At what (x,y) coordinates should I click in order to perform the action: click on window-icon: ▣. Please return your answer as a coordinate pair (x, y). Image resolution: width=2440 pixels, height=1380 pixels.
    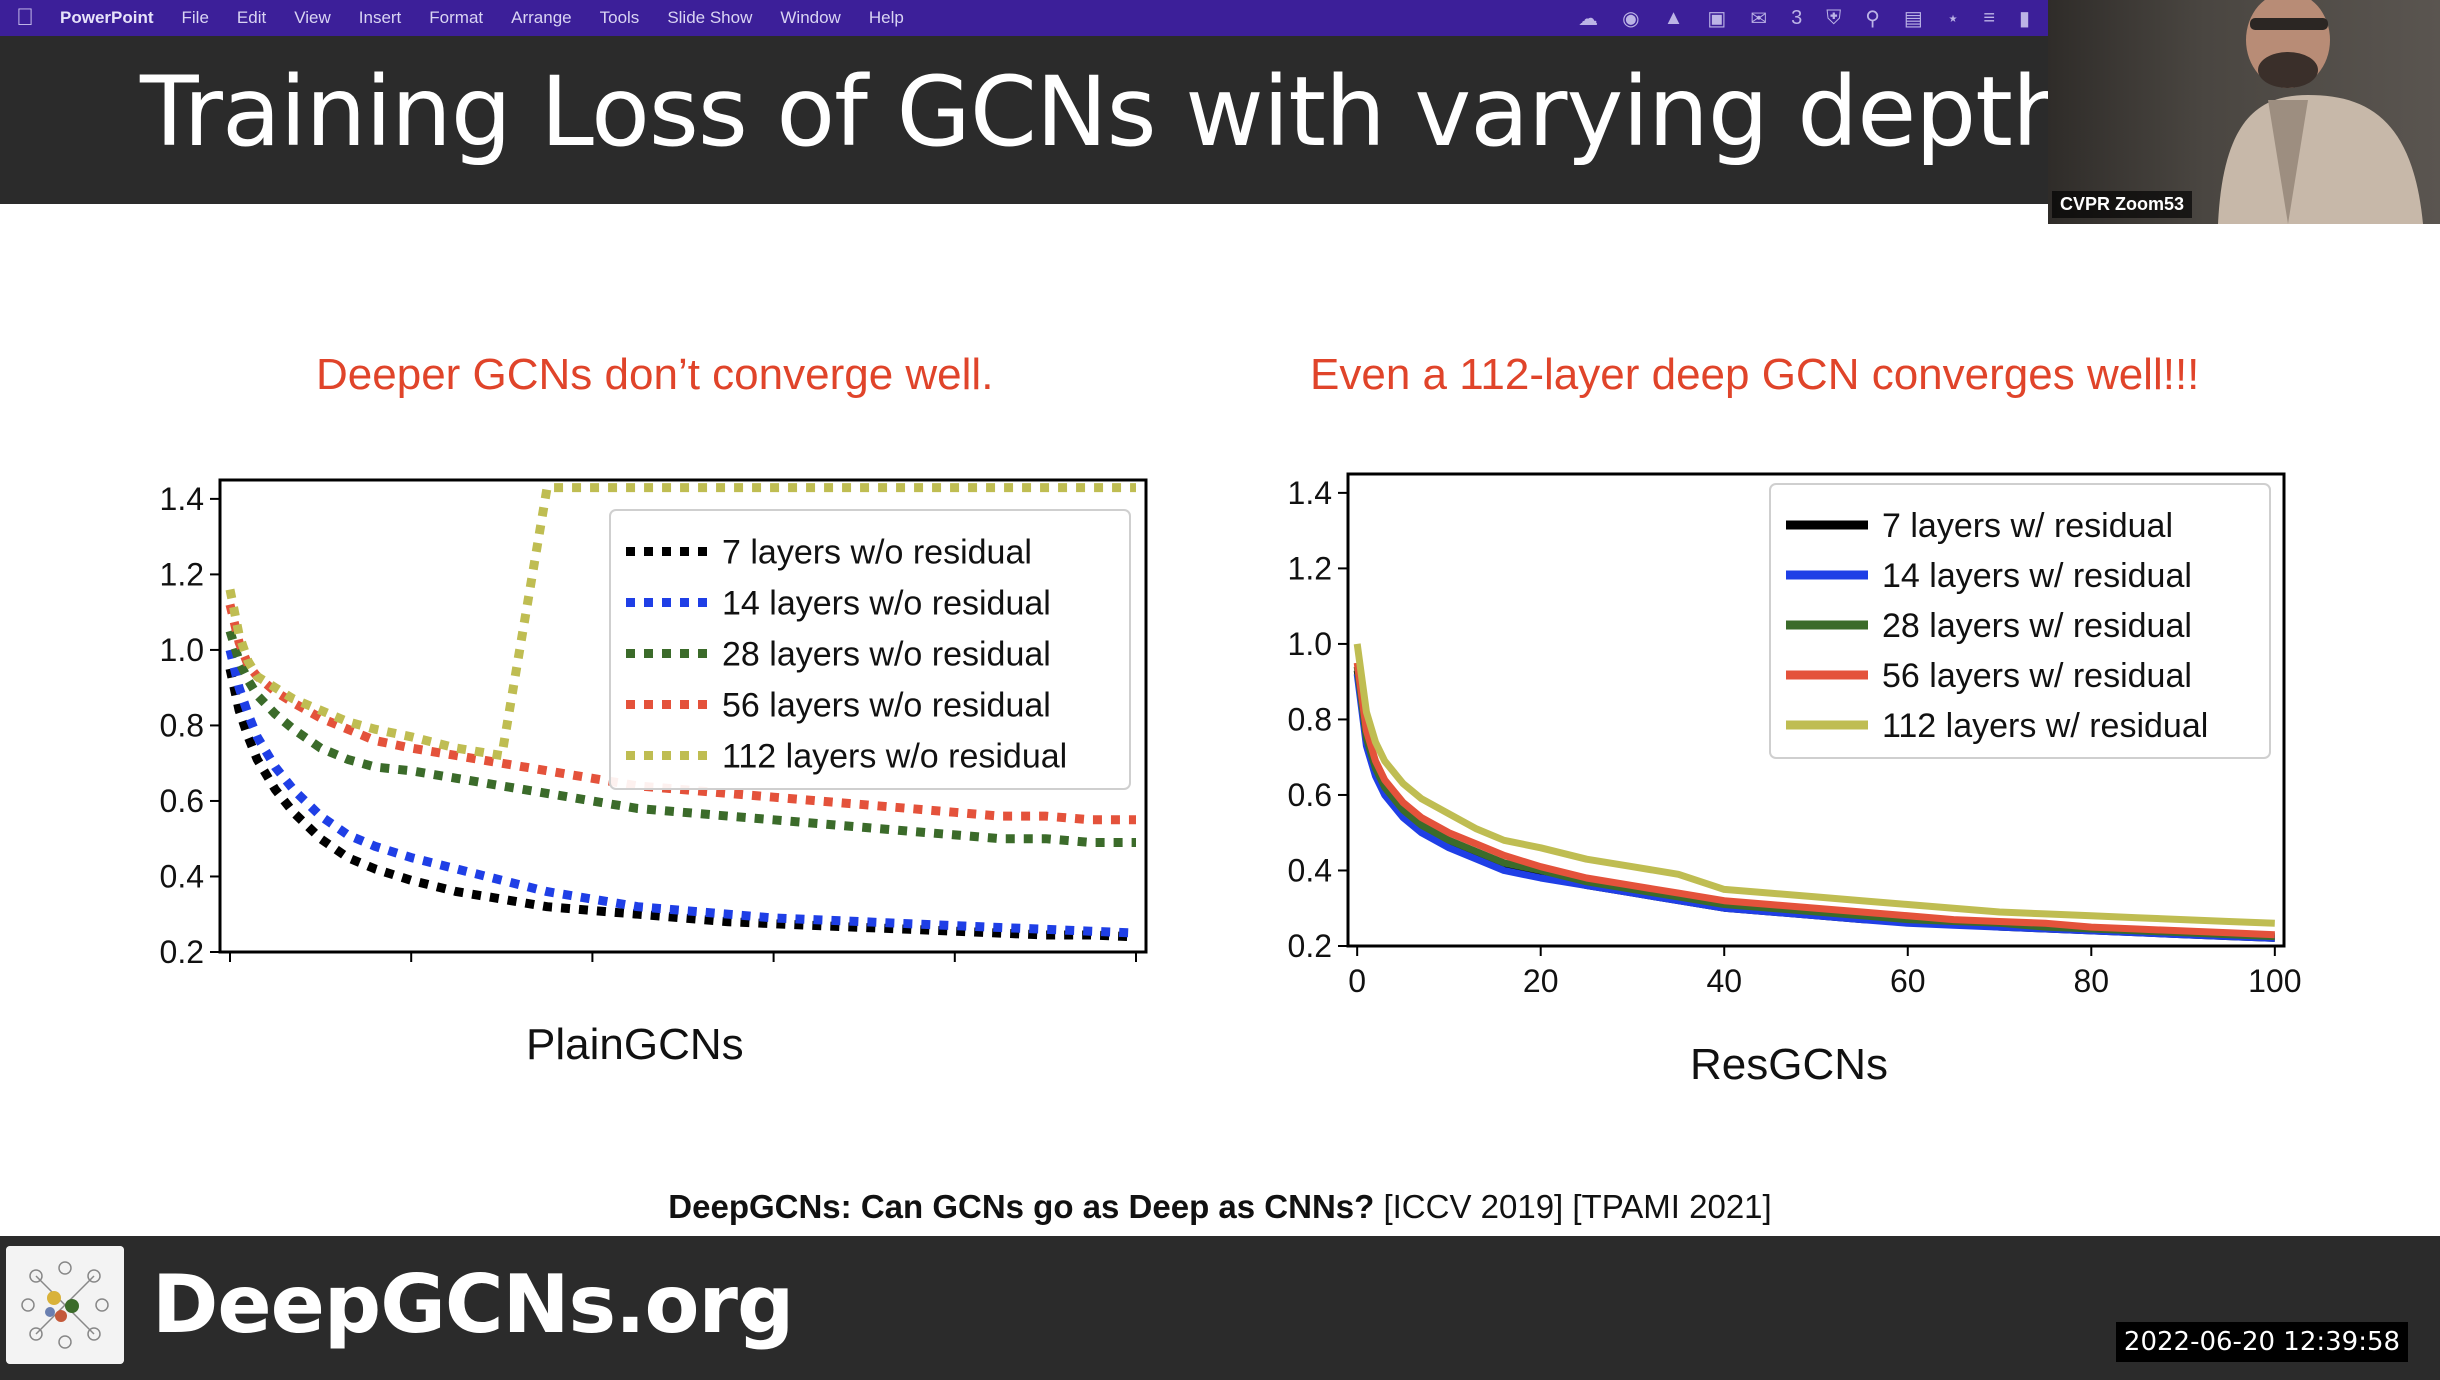
    Looking at the image, I should click on (1717, 18).